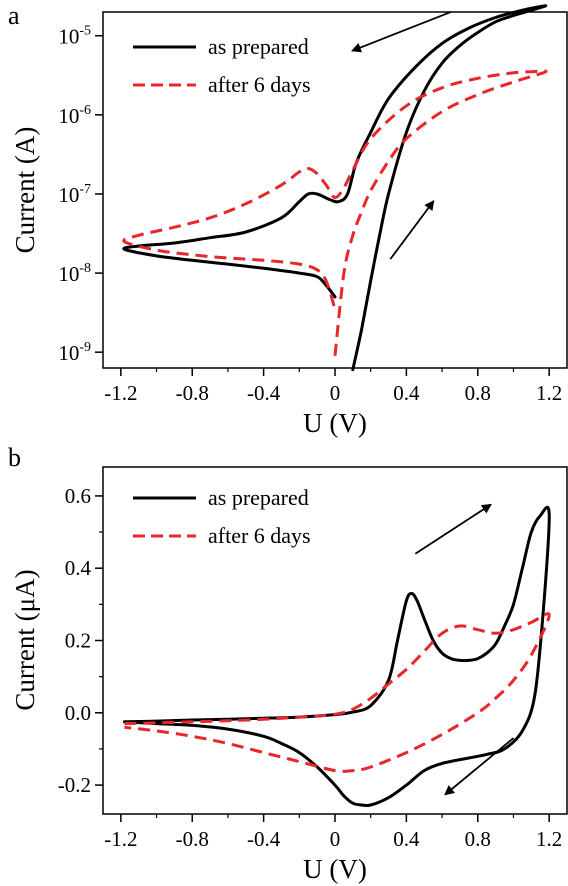  Describe the element at coordinates (479, 766) in the screenshot. I see `direction-arrow-down-left` at that location.